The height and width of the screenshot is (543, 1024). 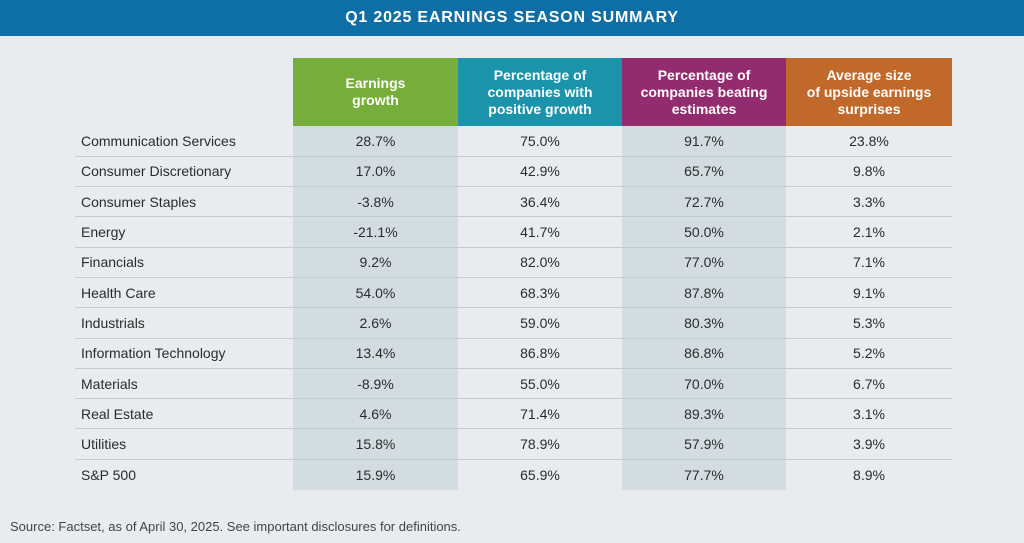 What do you see at coordinates (513, 474) in the screenshot?
I see `table-row: S&P 500 15.9% 65.9% 77.7% 8.9%` at bounding box center [513, 474].